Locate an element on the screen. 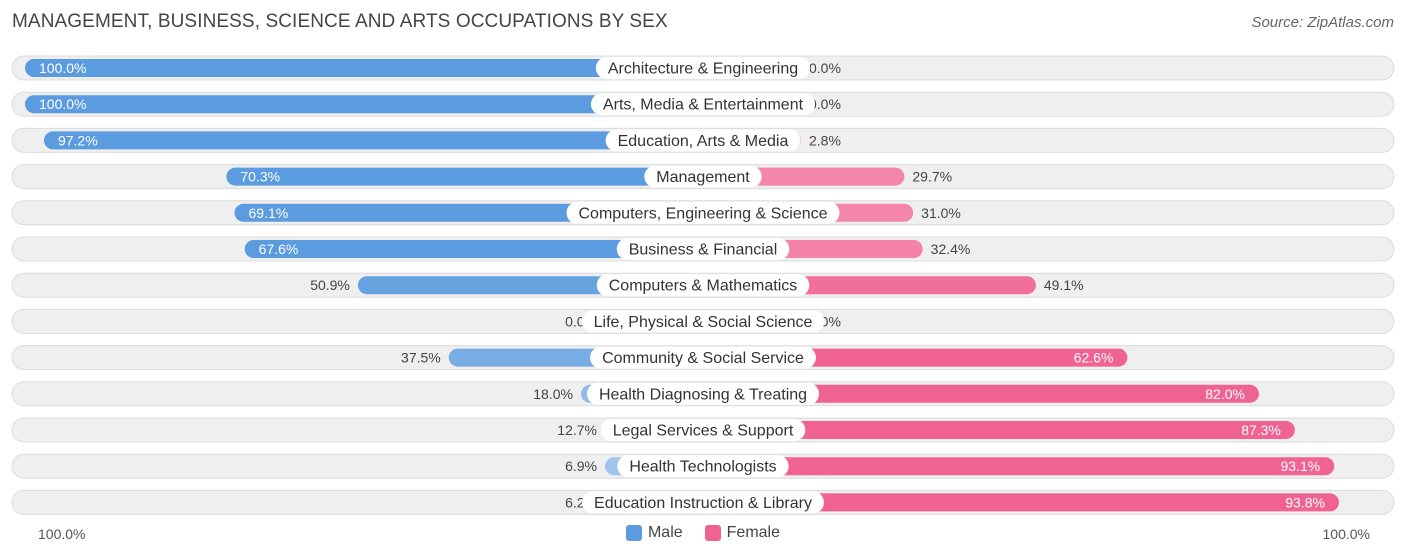  category-label: Education, Arts & Media is located at coordinates (703, 141).